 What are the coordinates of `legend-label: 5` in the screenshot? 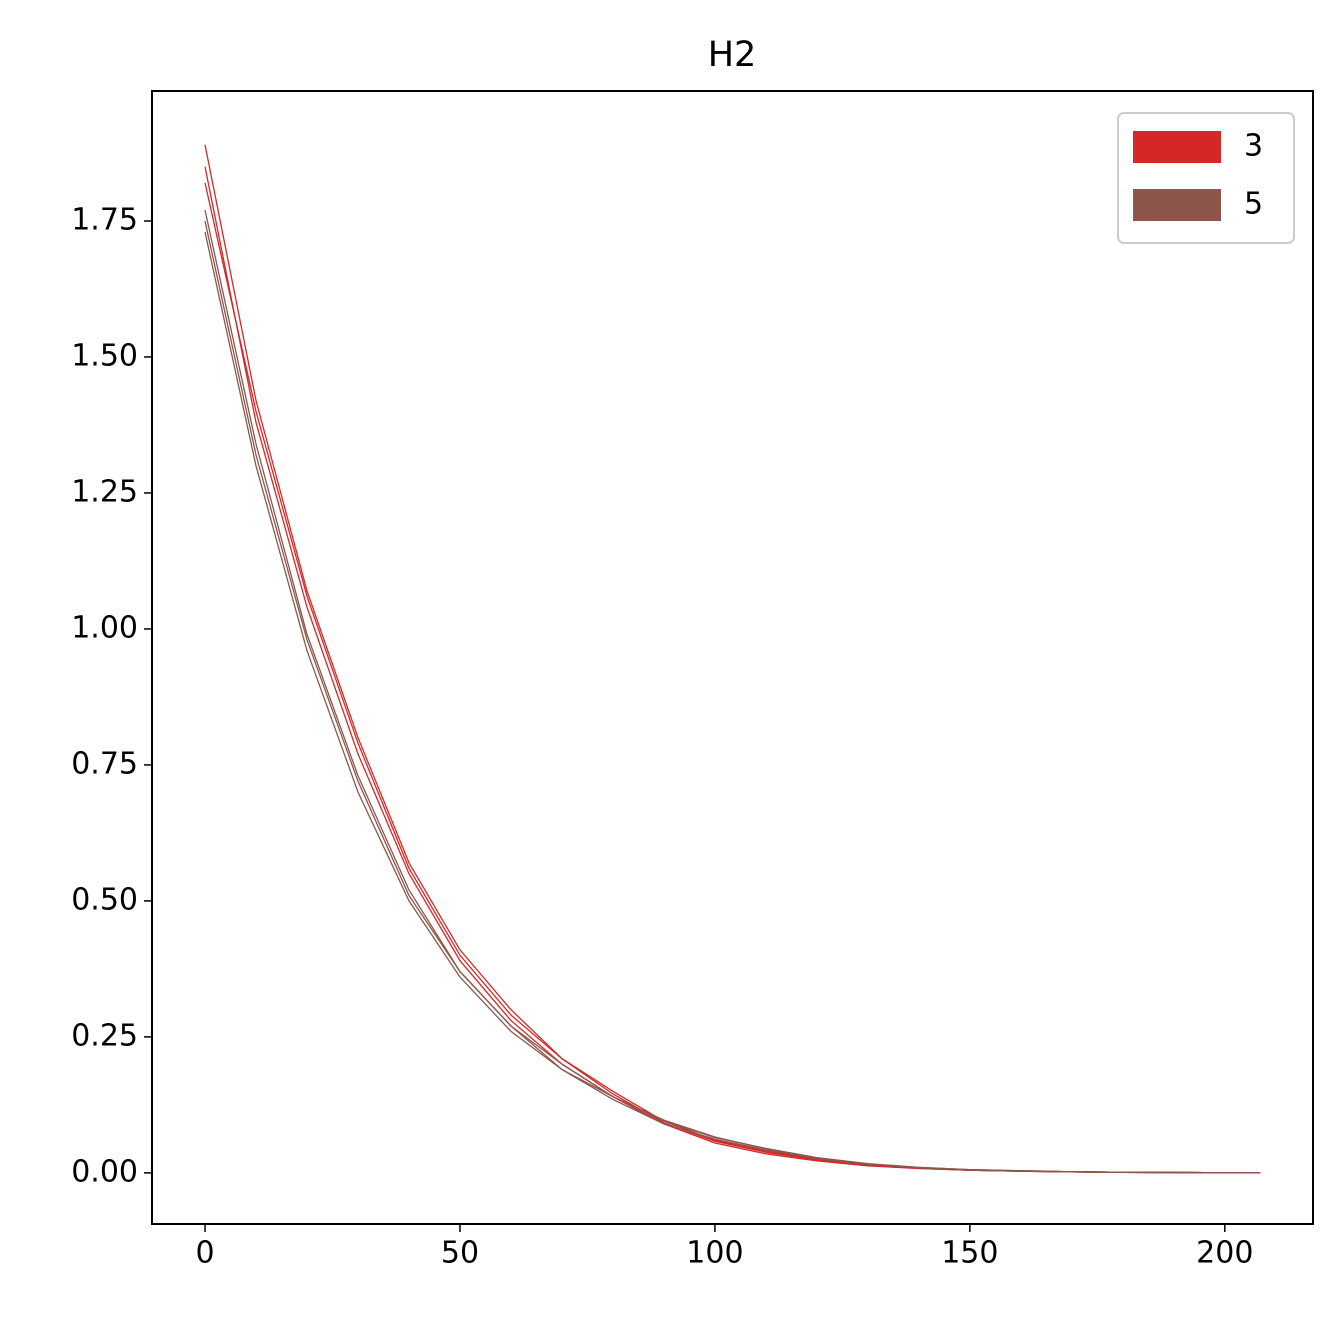 It's located at (1253, 204).